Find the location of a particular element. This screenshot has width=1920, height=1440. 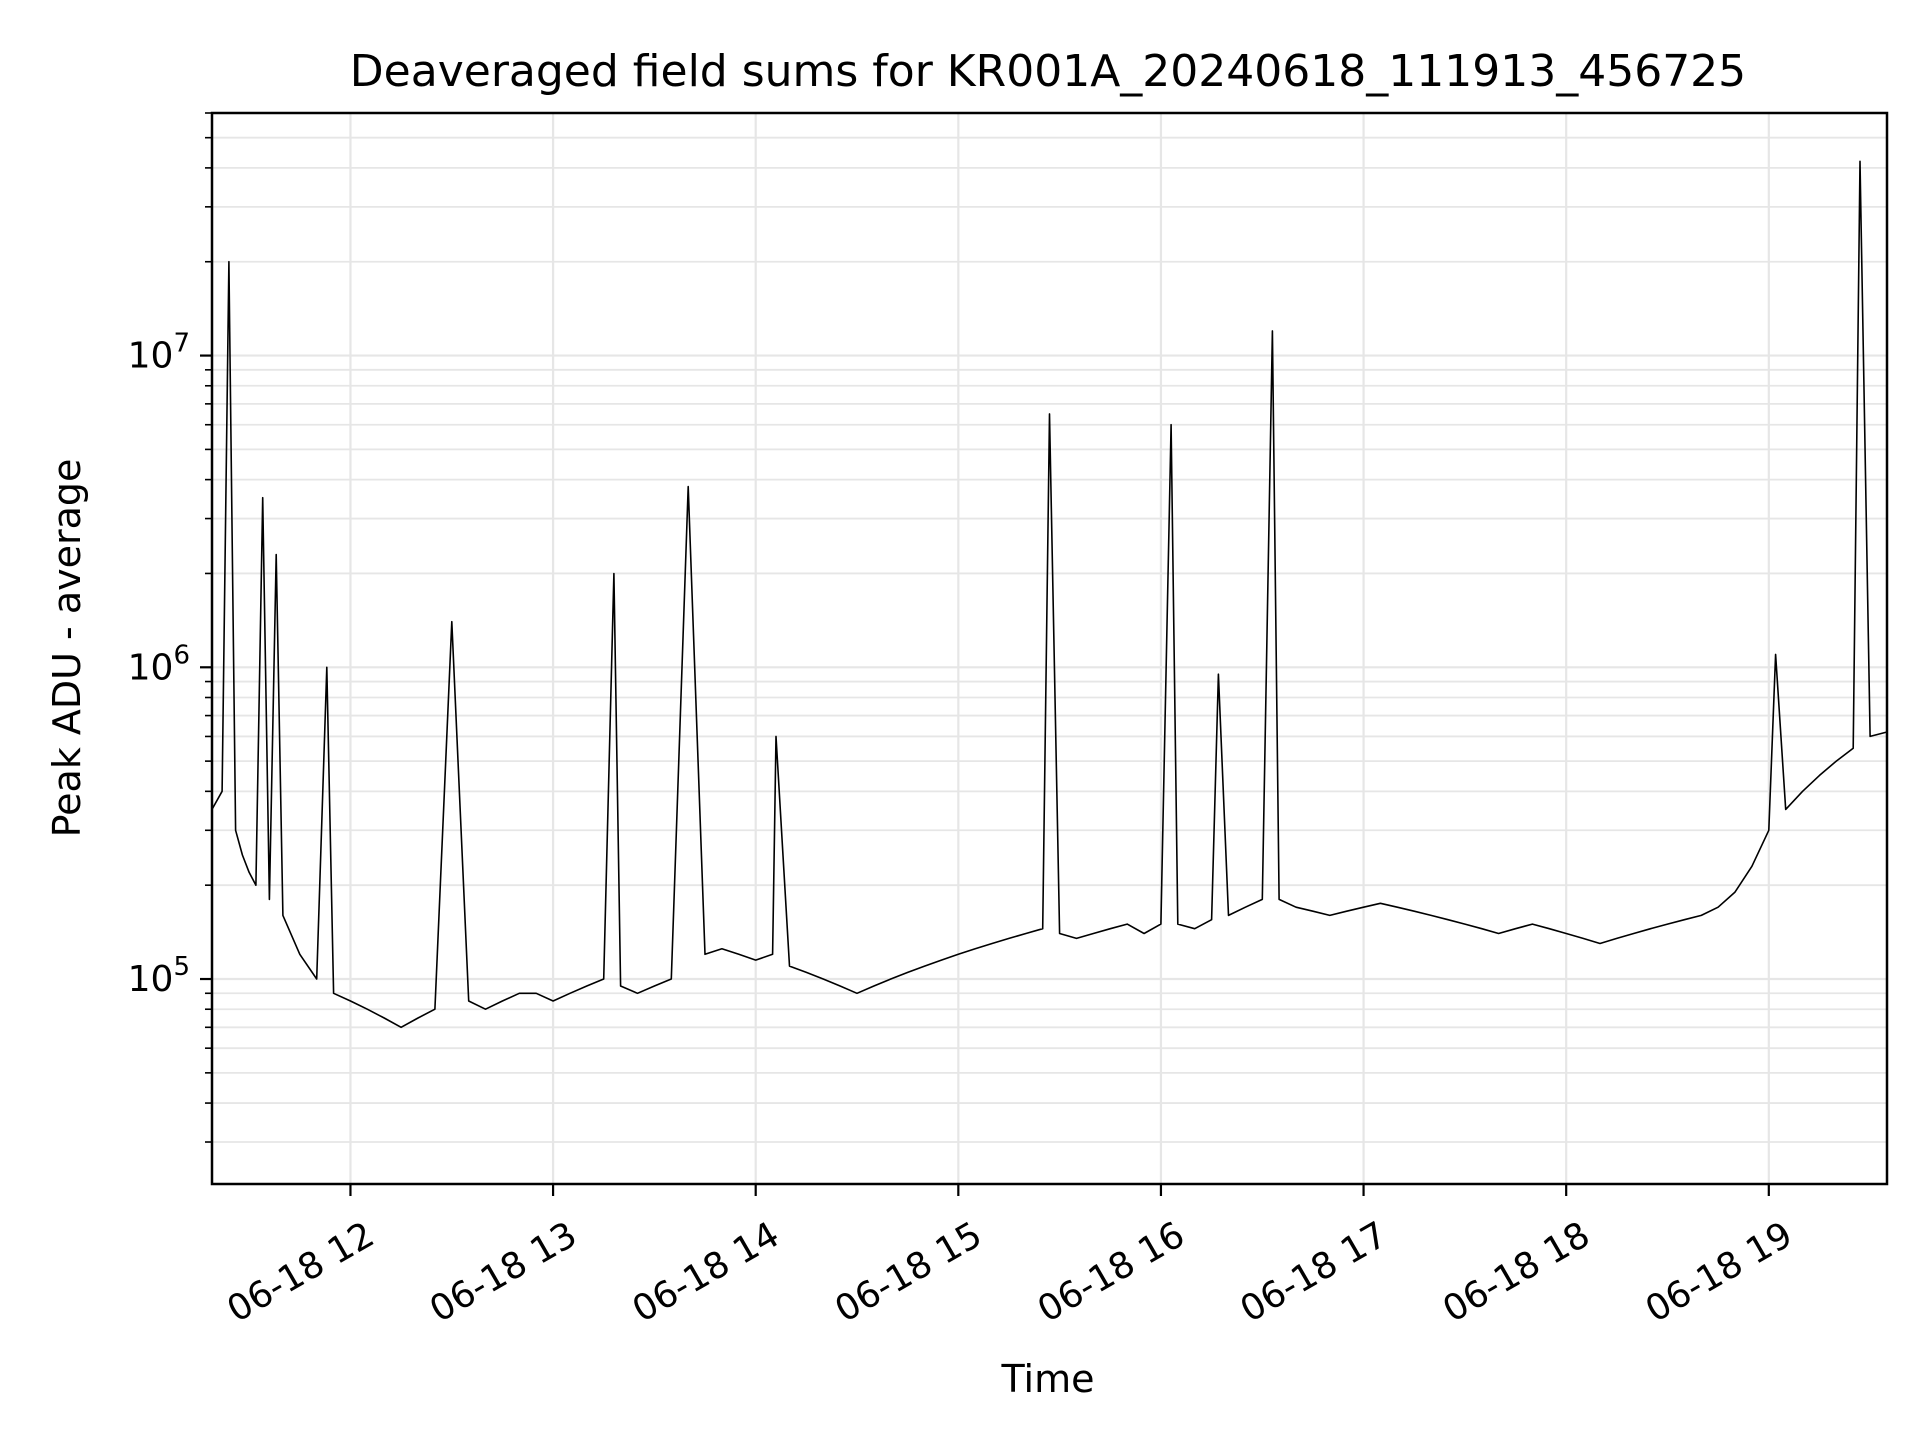

y-tick-label: 10⁶ is located at coordinates (159, 664).